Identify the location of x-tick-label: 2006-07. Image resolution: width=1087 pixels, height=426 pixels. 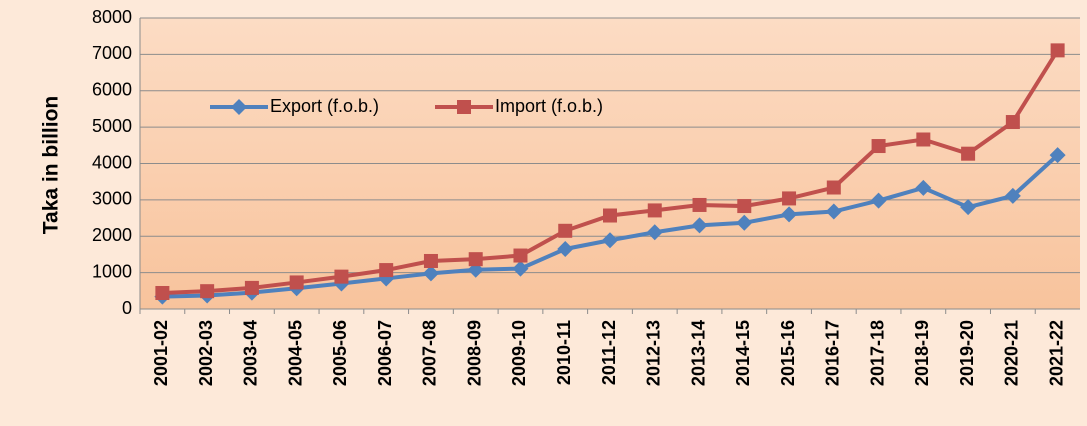
(385, 353).